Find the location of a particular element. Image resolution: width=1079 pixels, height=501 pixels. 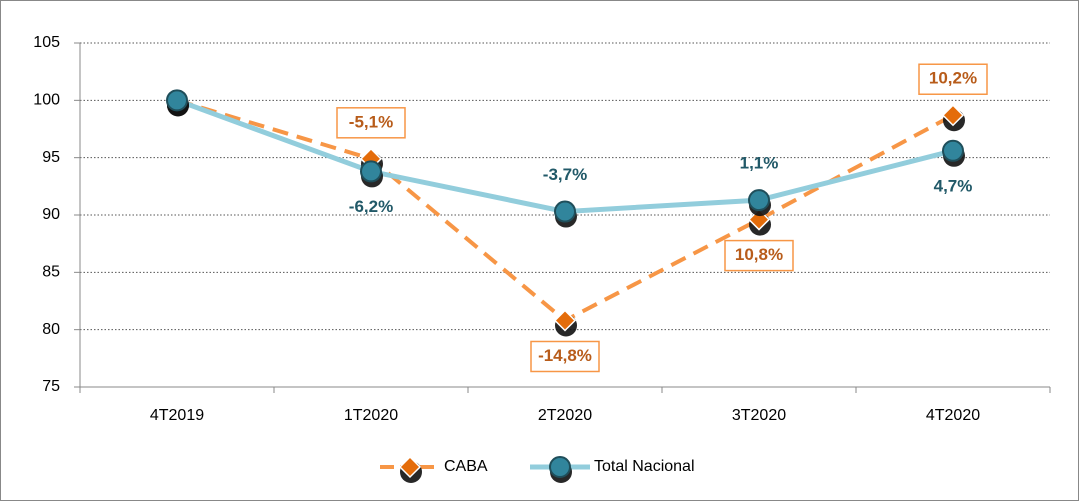

x-tick-label: 1T2020 is located at coordinates (371, 415).